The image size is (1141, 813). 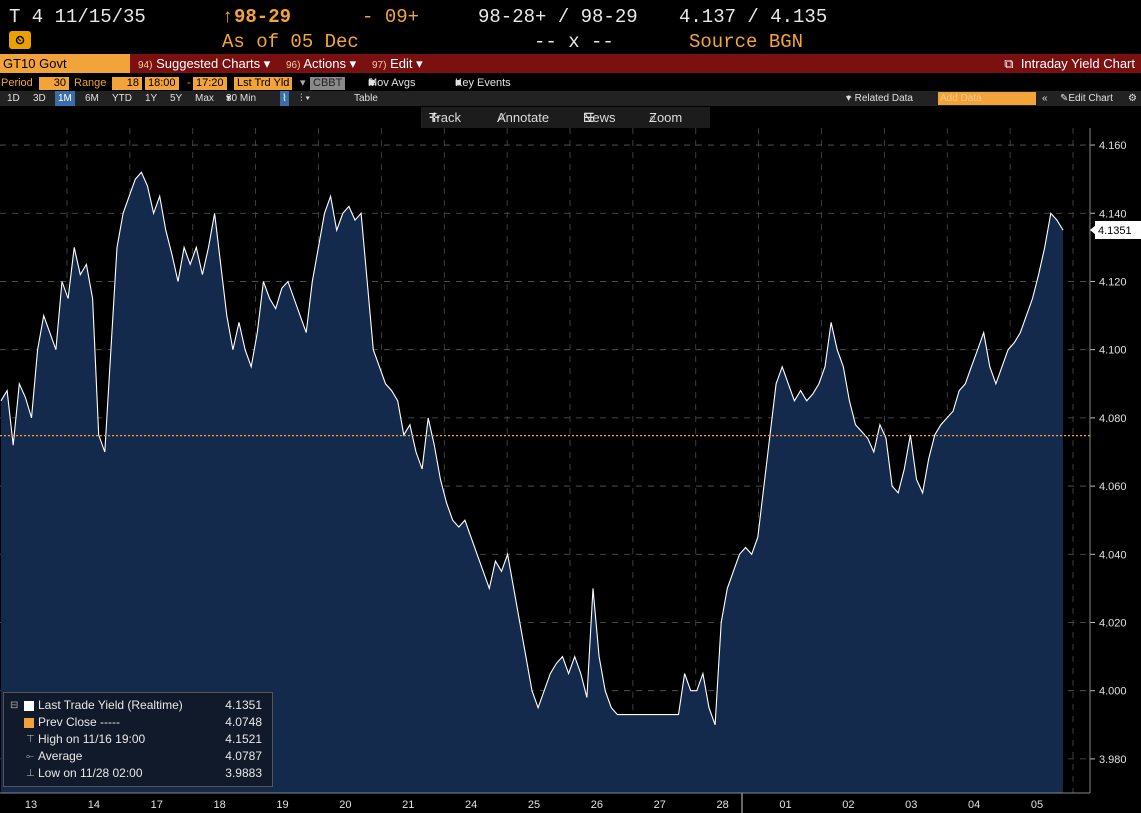 What do you see at coordinates (77, 17) in the screenshot?
I see `security-name: T 4 11/15/35` at bounding box center [77, 17].